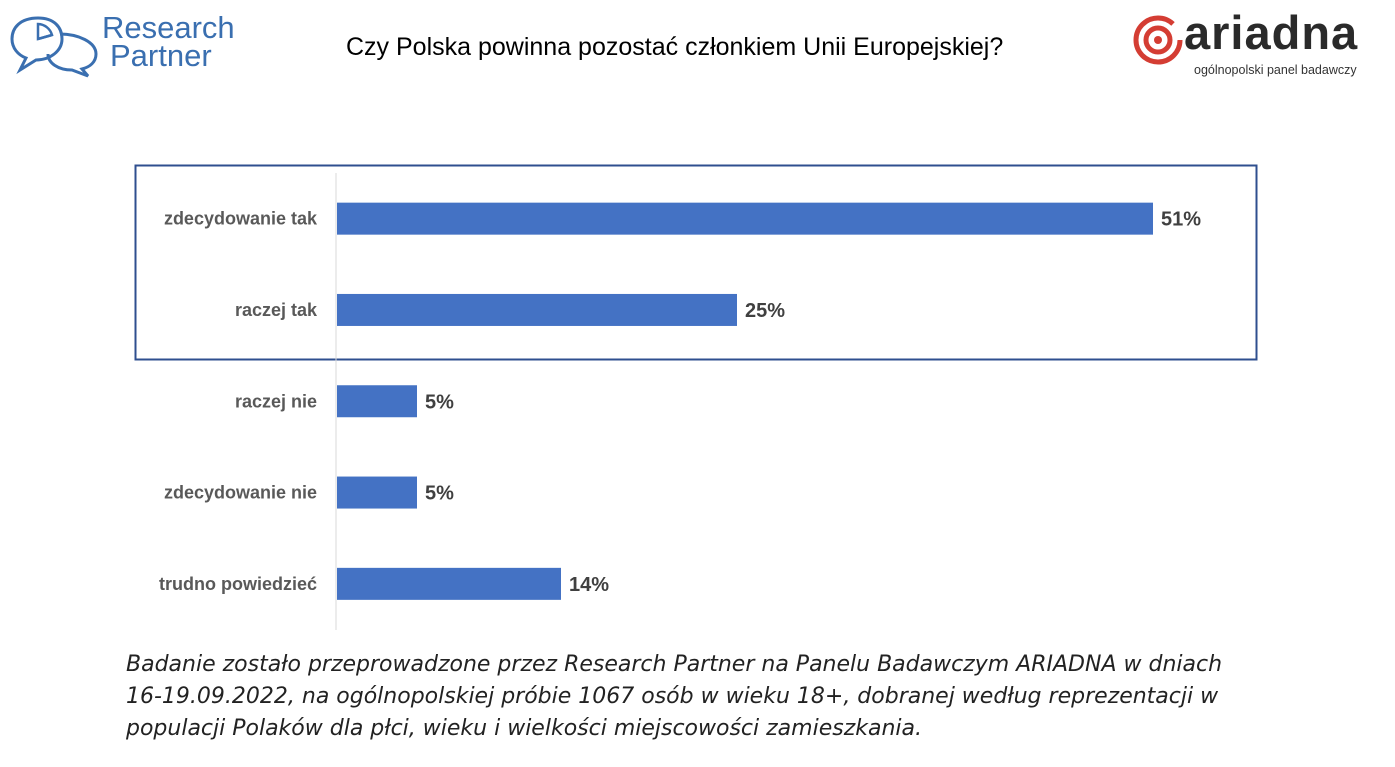 The height and width of the screenshot is (767, 1395). Describe the element at coordinates (765, 311) in the screenshot. I see `data-label: 25%` at that location.